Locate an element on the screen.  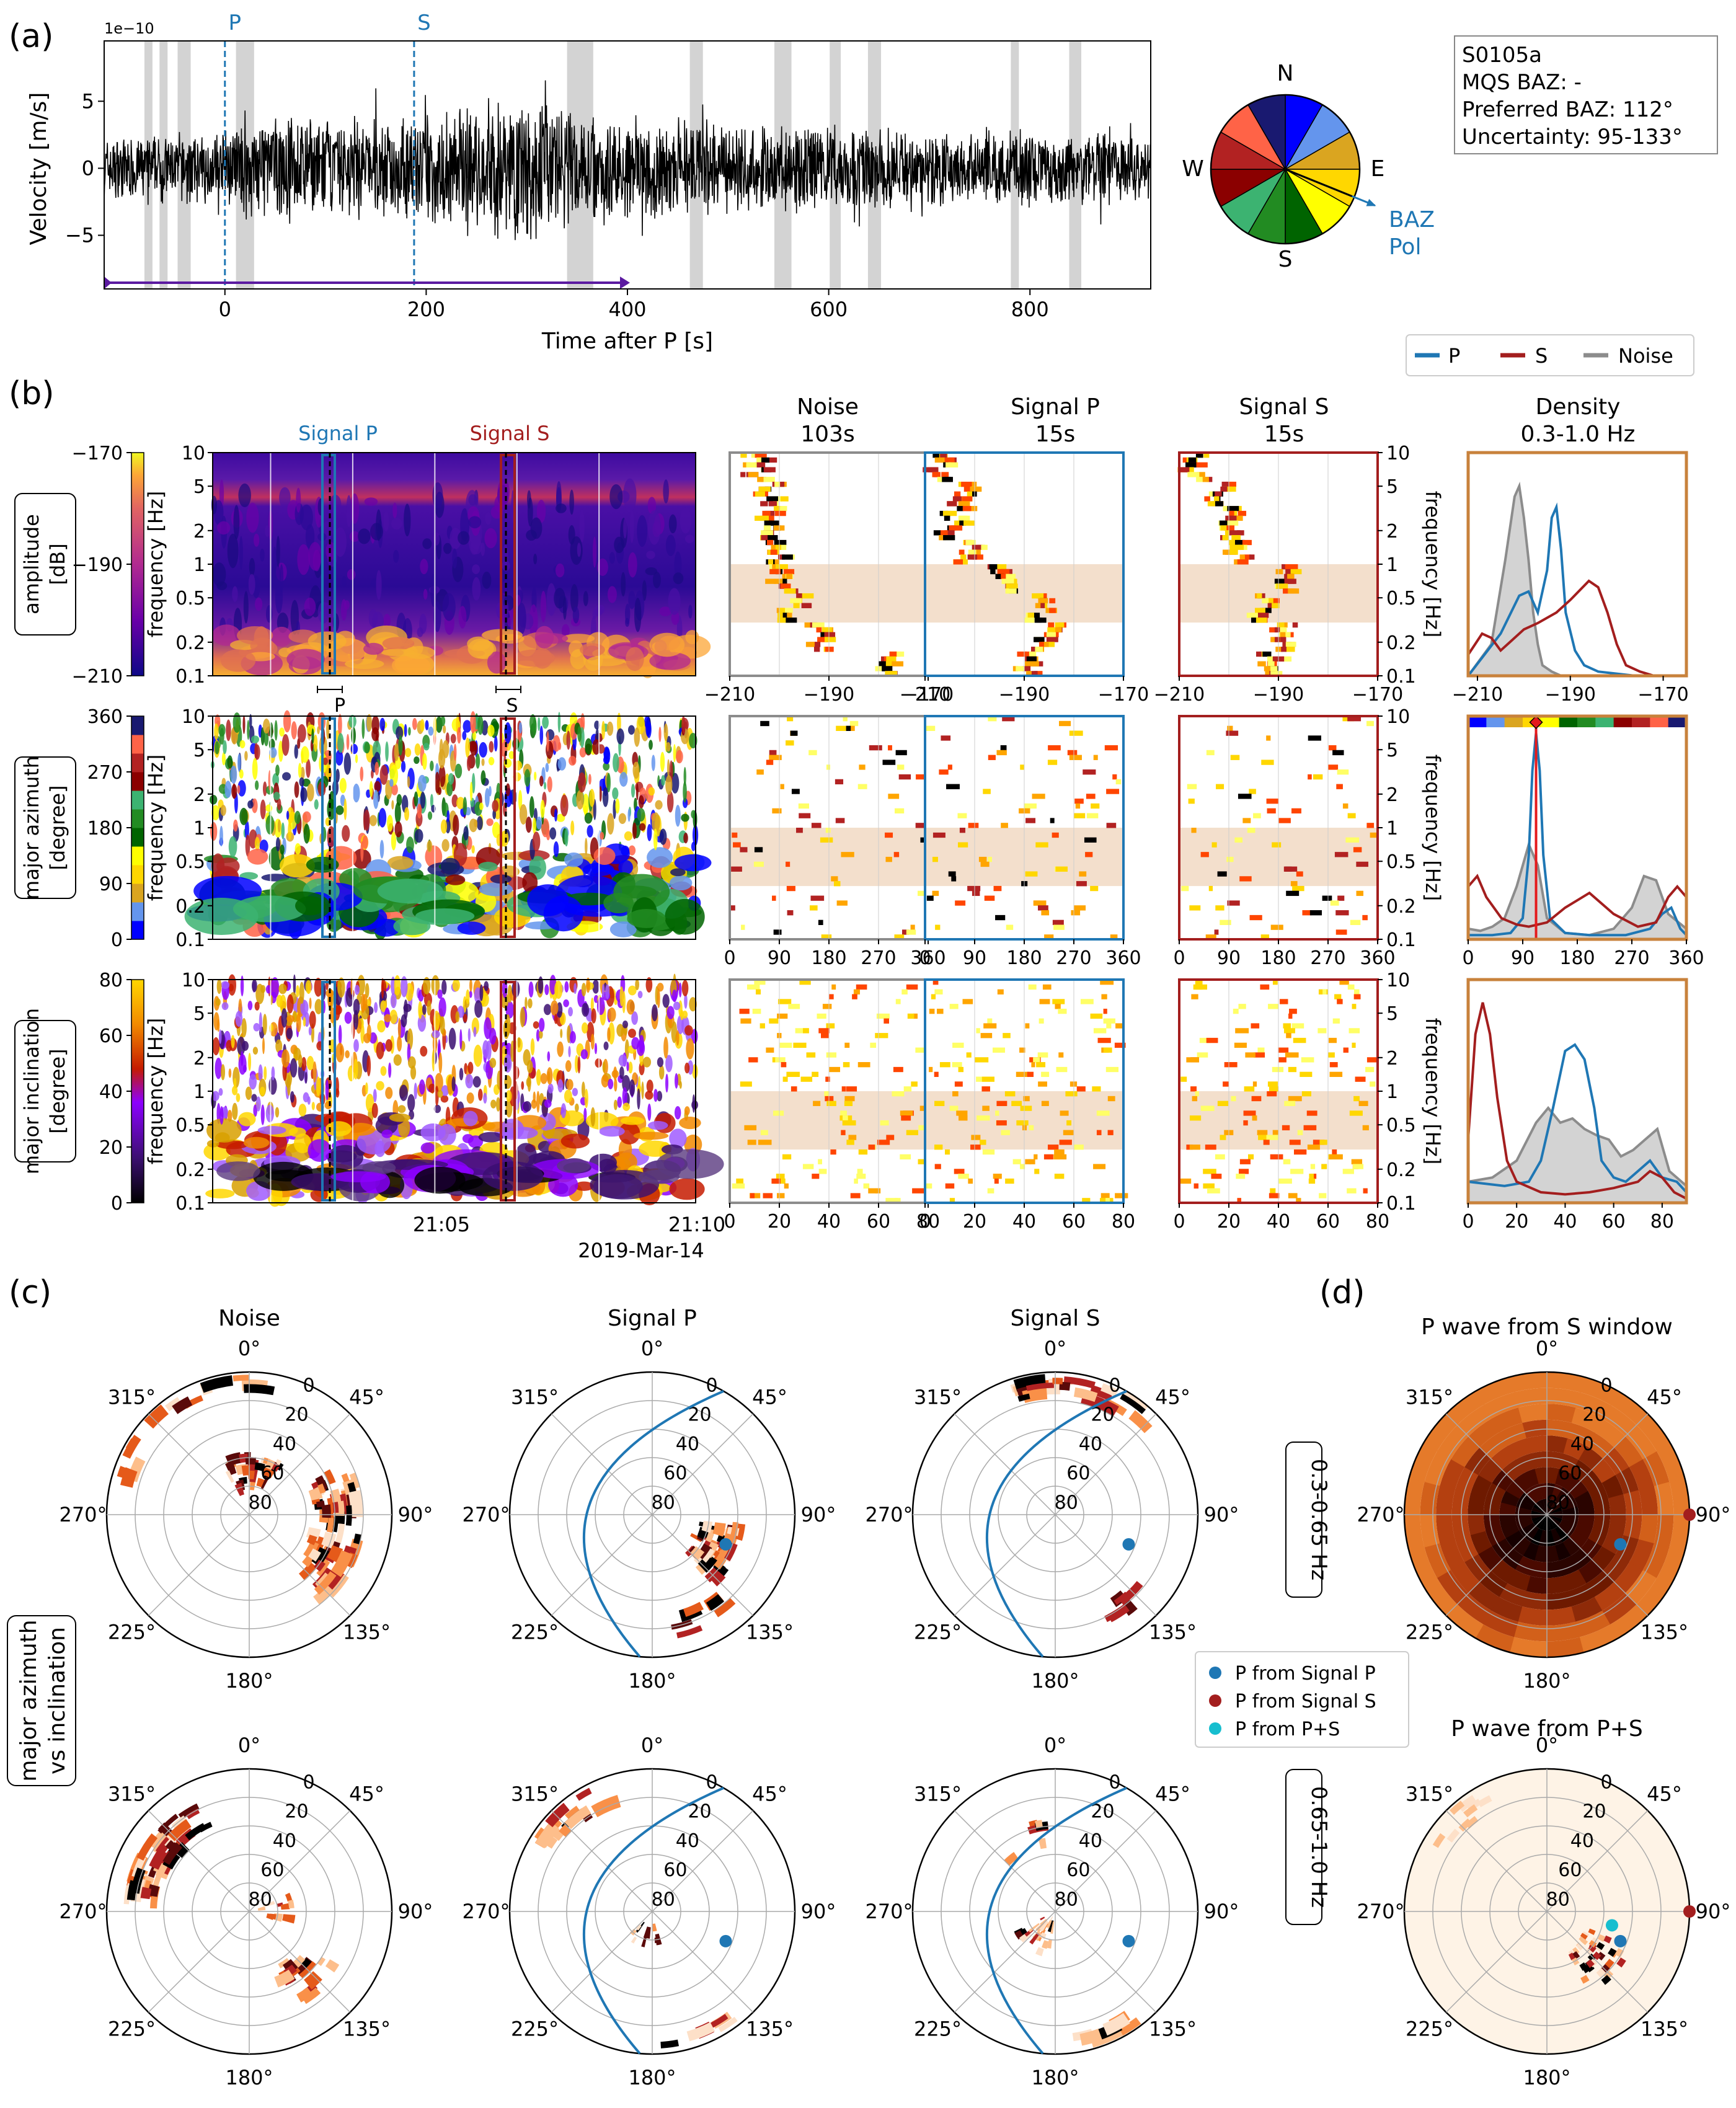
time-tick-2: 21:10 is located at coordinates (696, 1224).